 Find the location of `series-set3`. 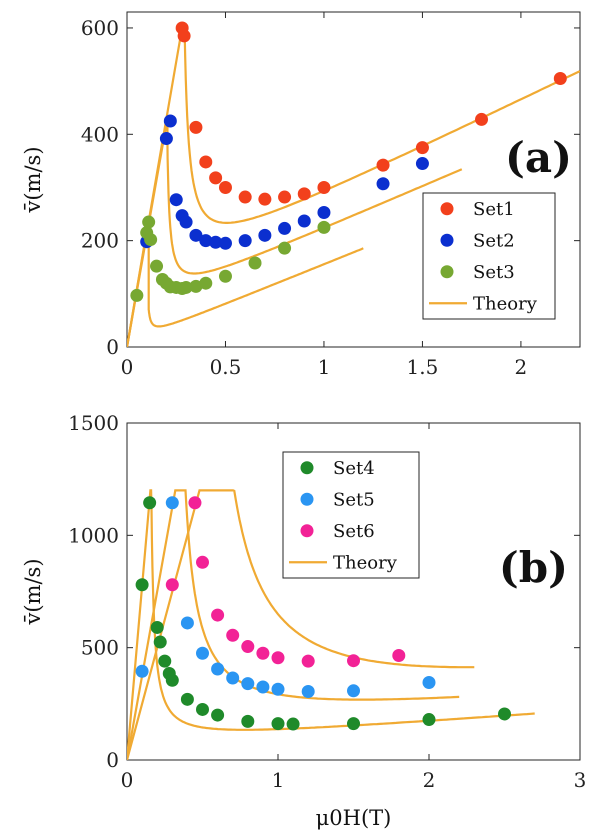

series-set3 is located at coordinates (230, 258).